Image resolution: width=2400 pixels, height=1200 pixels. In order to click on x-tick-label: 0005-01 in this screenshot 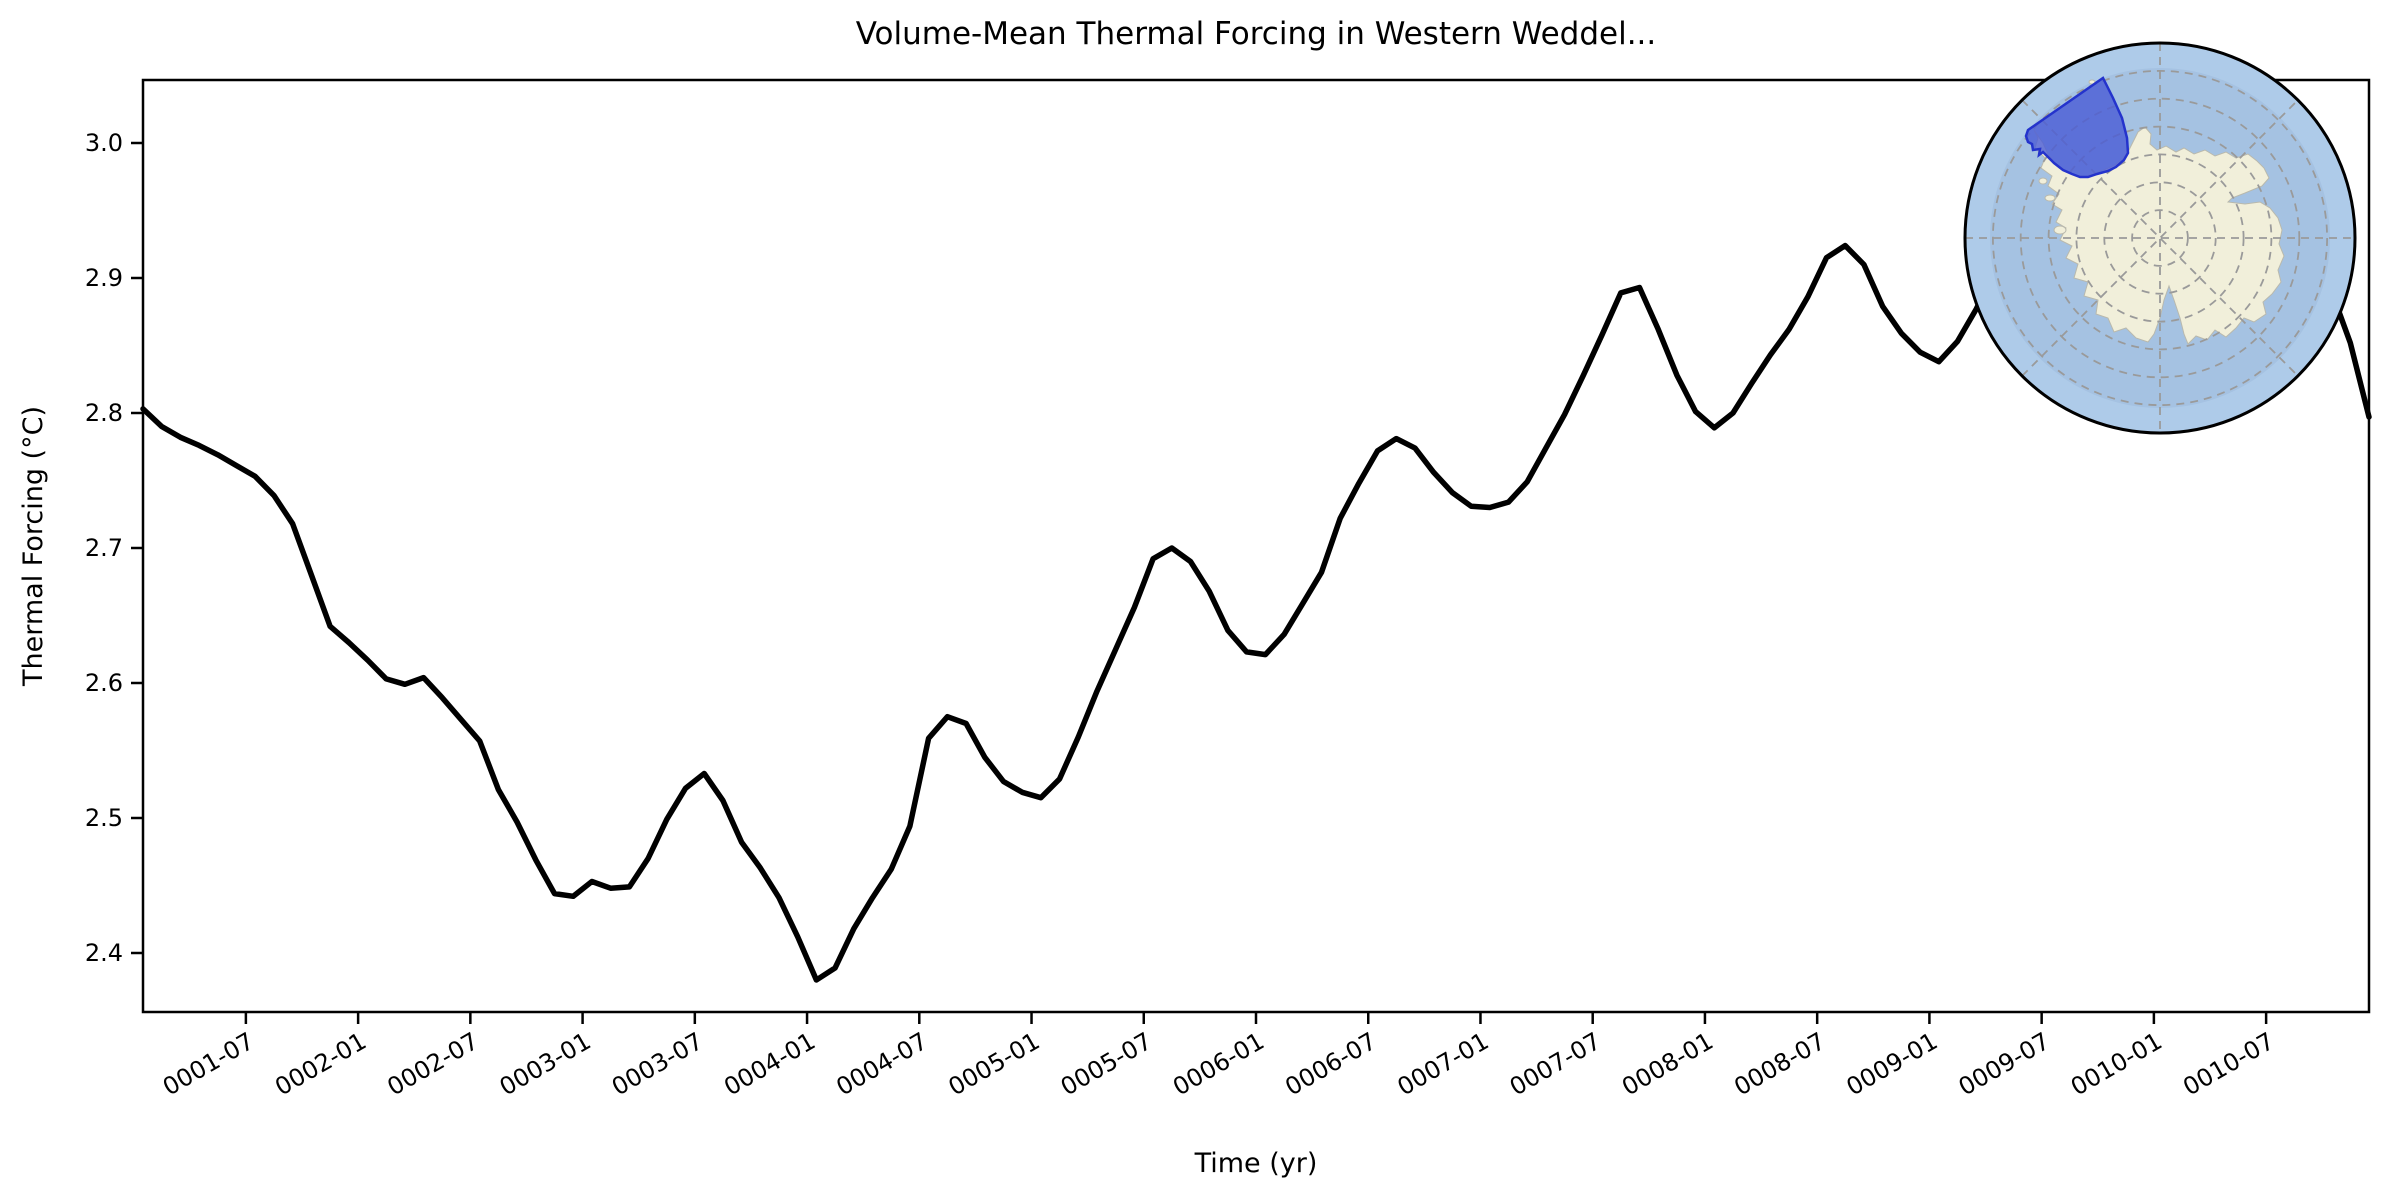, I will do `click(994, 1064)`.